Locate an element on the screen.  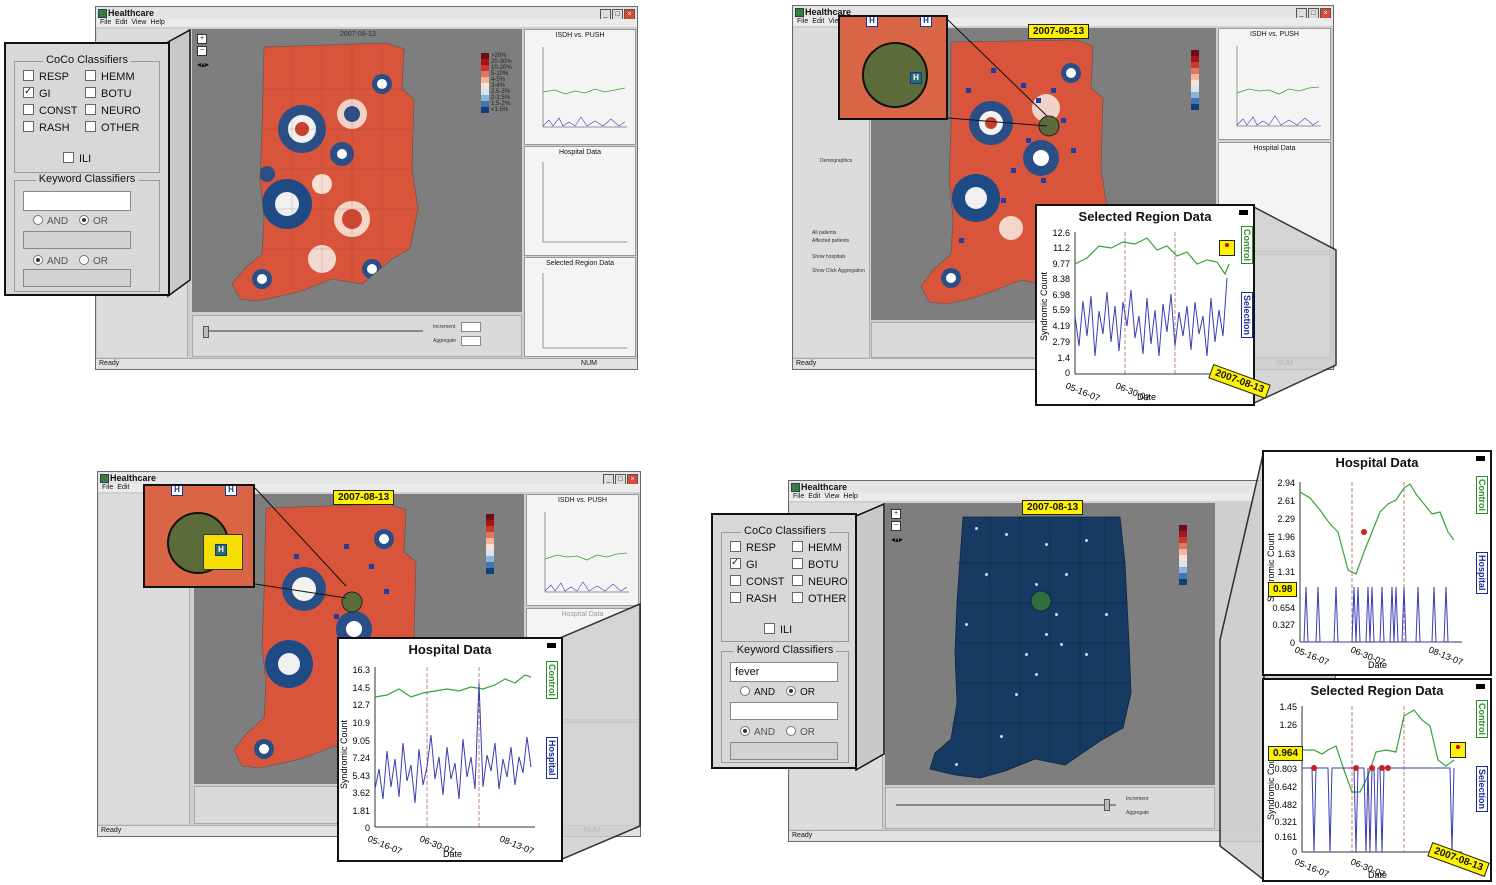
x-axis-label: Date is located at coordinates (1377, 875).